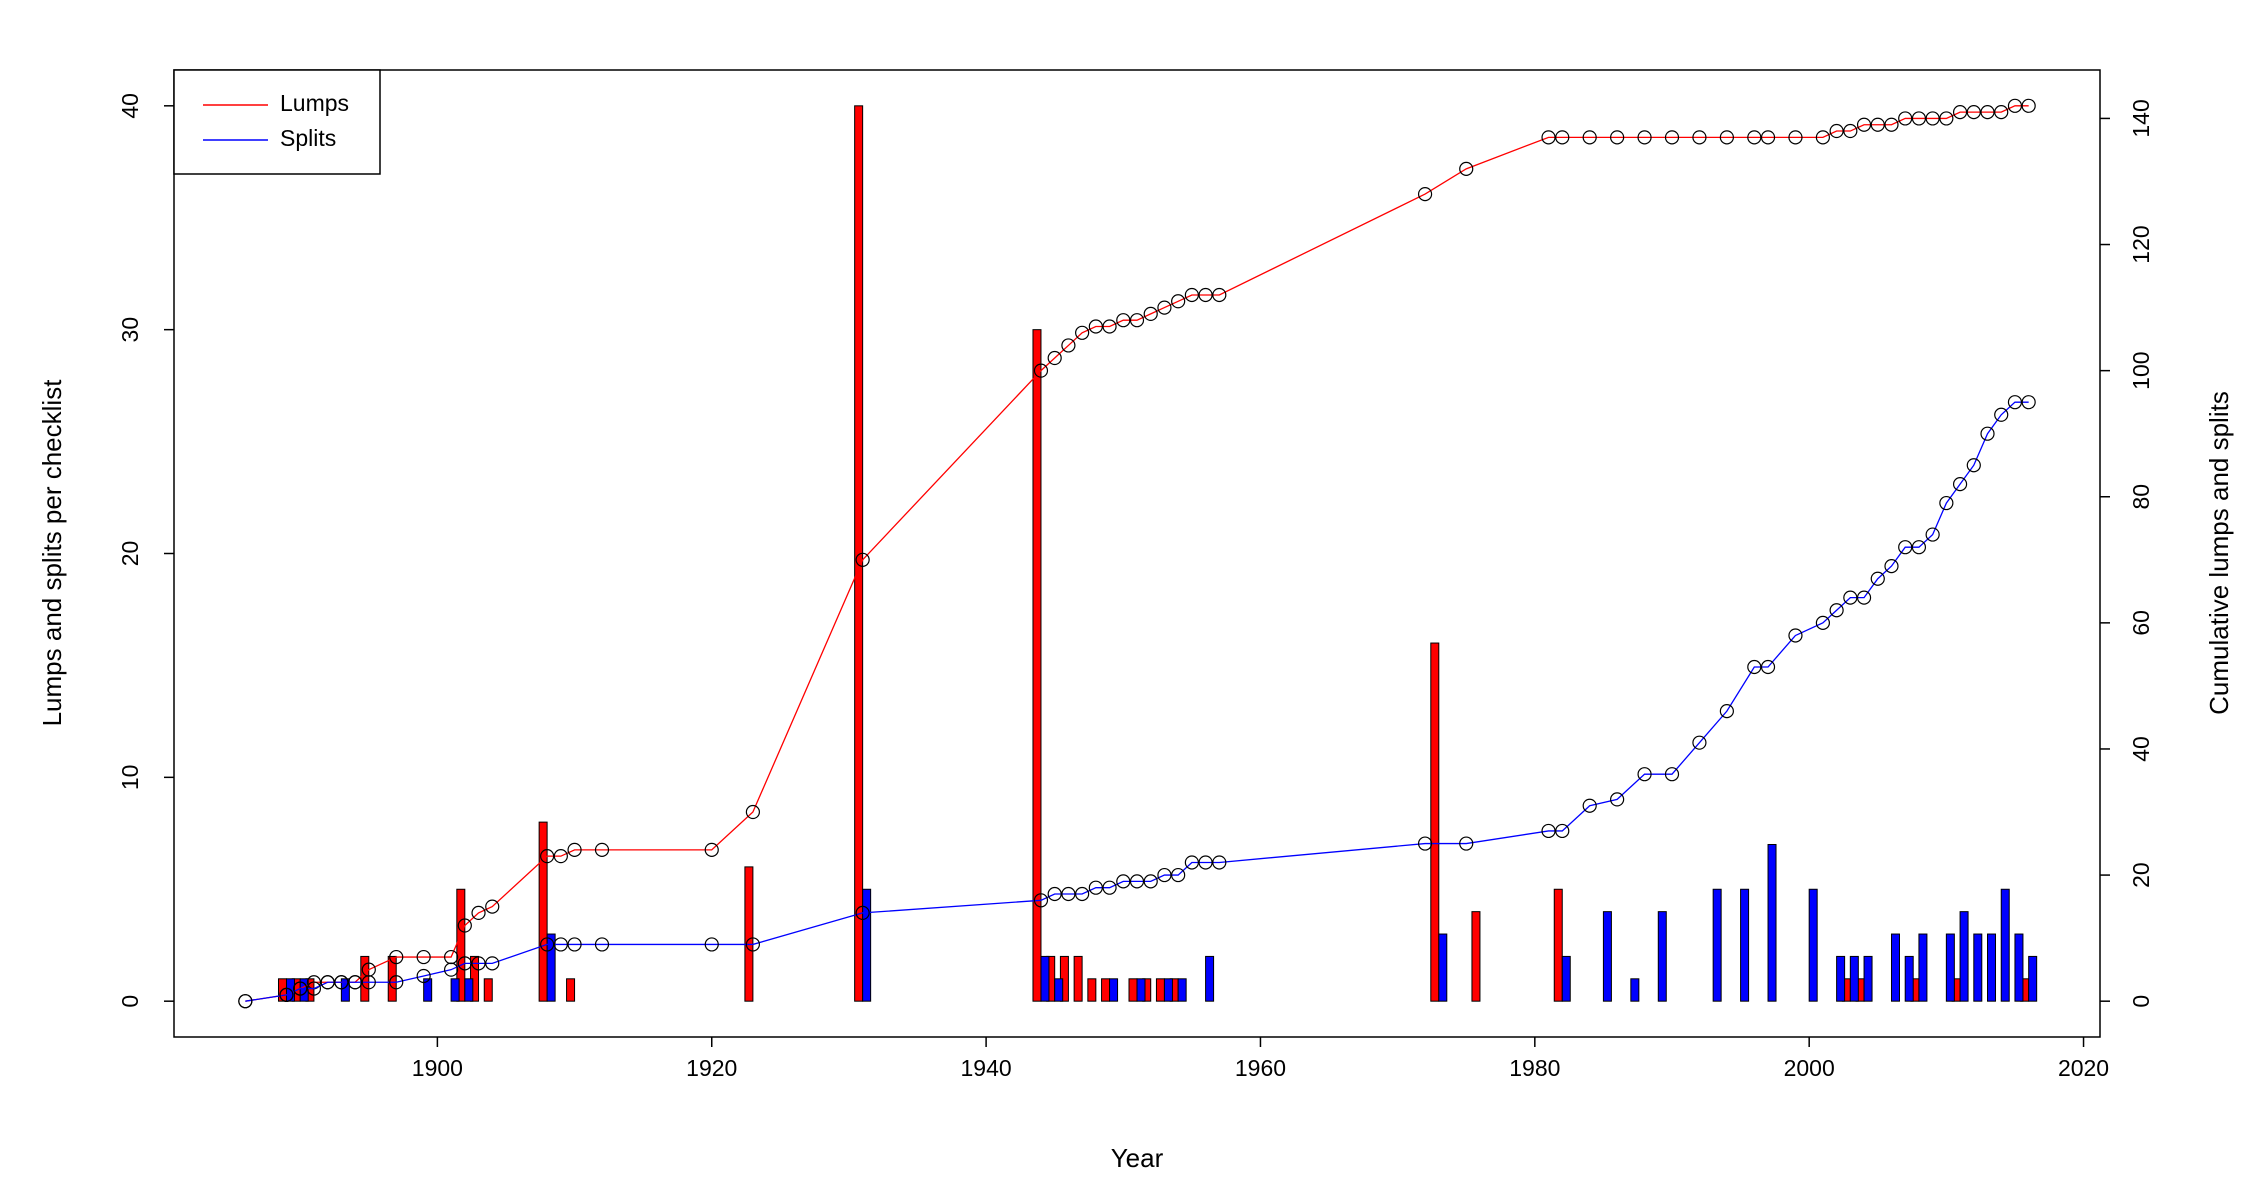 This screenshot has height=1200, width=2250. What do you see at coordinates (2083, 1068) in the screenshot?
I see `x-tick-label: 2020` at bounding box center [2083, 1068].